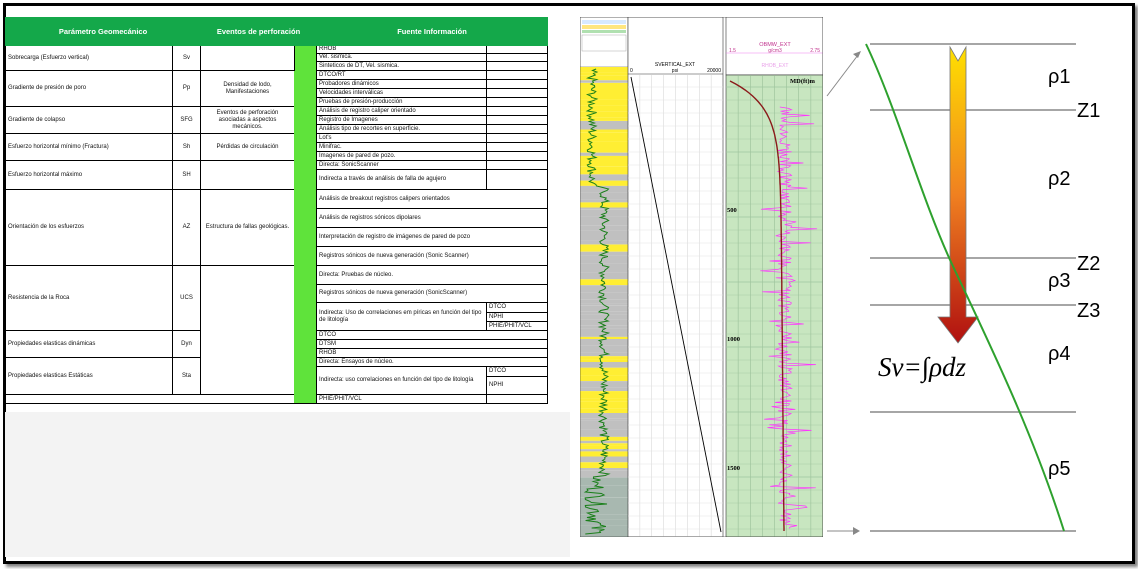 The width and height of the screenshot is (1138, 569). I want to click on z3-label: Z3, so click(1088, 311).